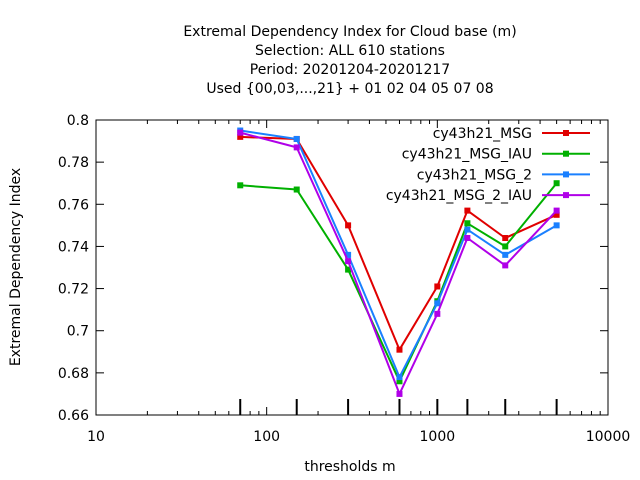 This screenshot has width=640, height=480. Describe the element at coordinates (73, 416) in the screenshot. I see `y-tick-label: 0.66` at that location.